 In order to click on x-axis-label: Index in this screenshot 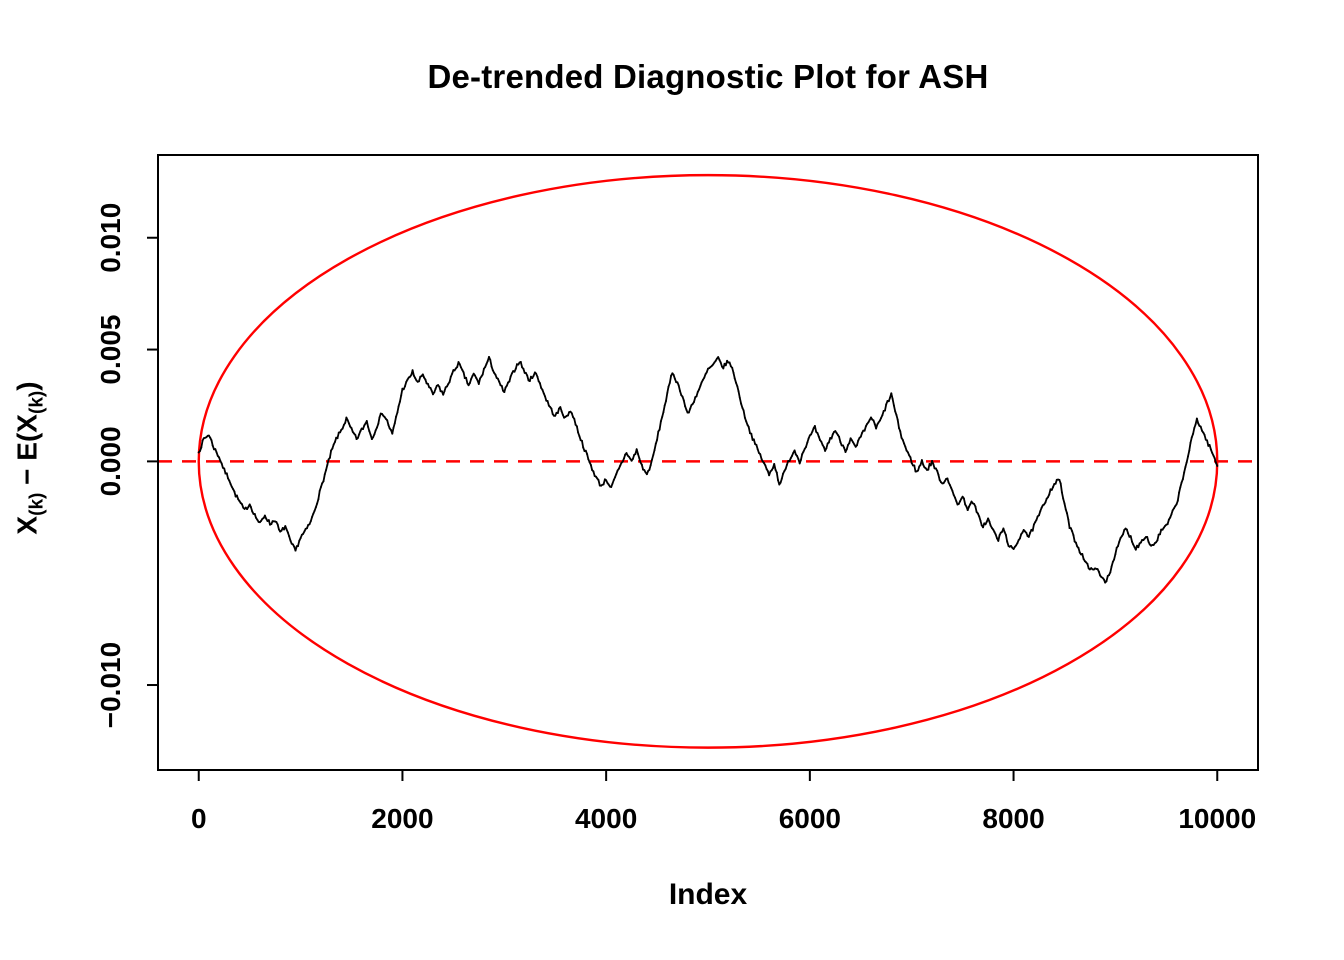, I will do `click(708, 894)`.